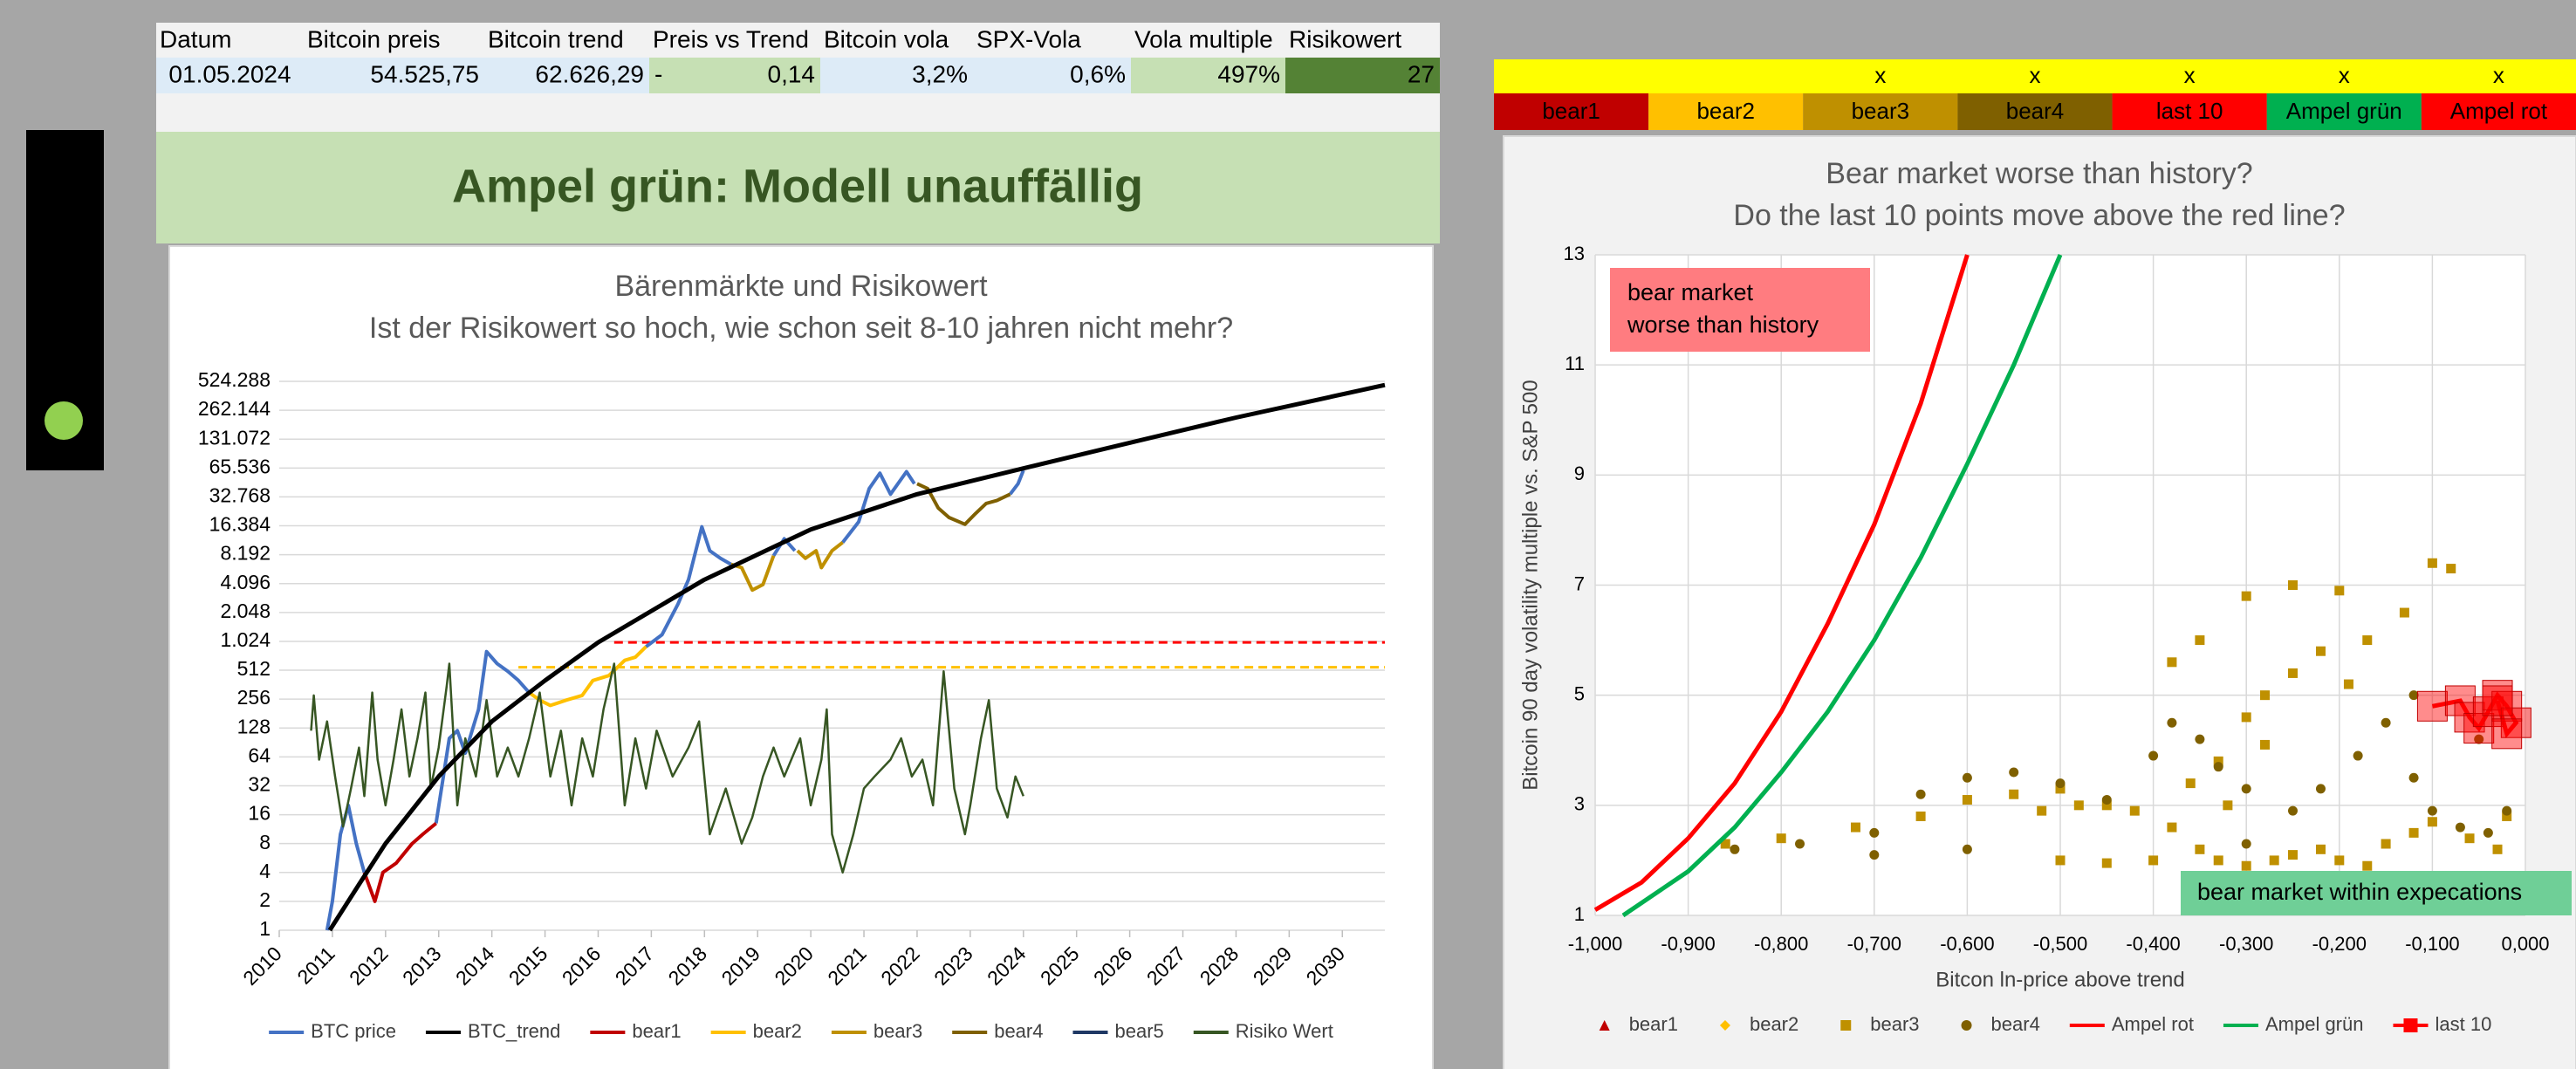 This screenshot has width=2576, height=1069. What do you see at coordinates (254, 668) in the screenshot?
I see `y-tick-label: 512` at bounding box center [254, 668].